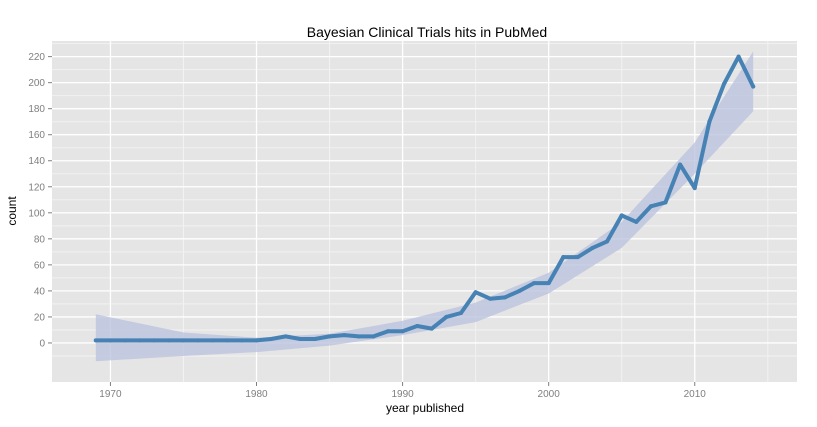  Describe the element at coordinates (36, 213) in the screenshot. I see `y-tick-label: 100` at that location.